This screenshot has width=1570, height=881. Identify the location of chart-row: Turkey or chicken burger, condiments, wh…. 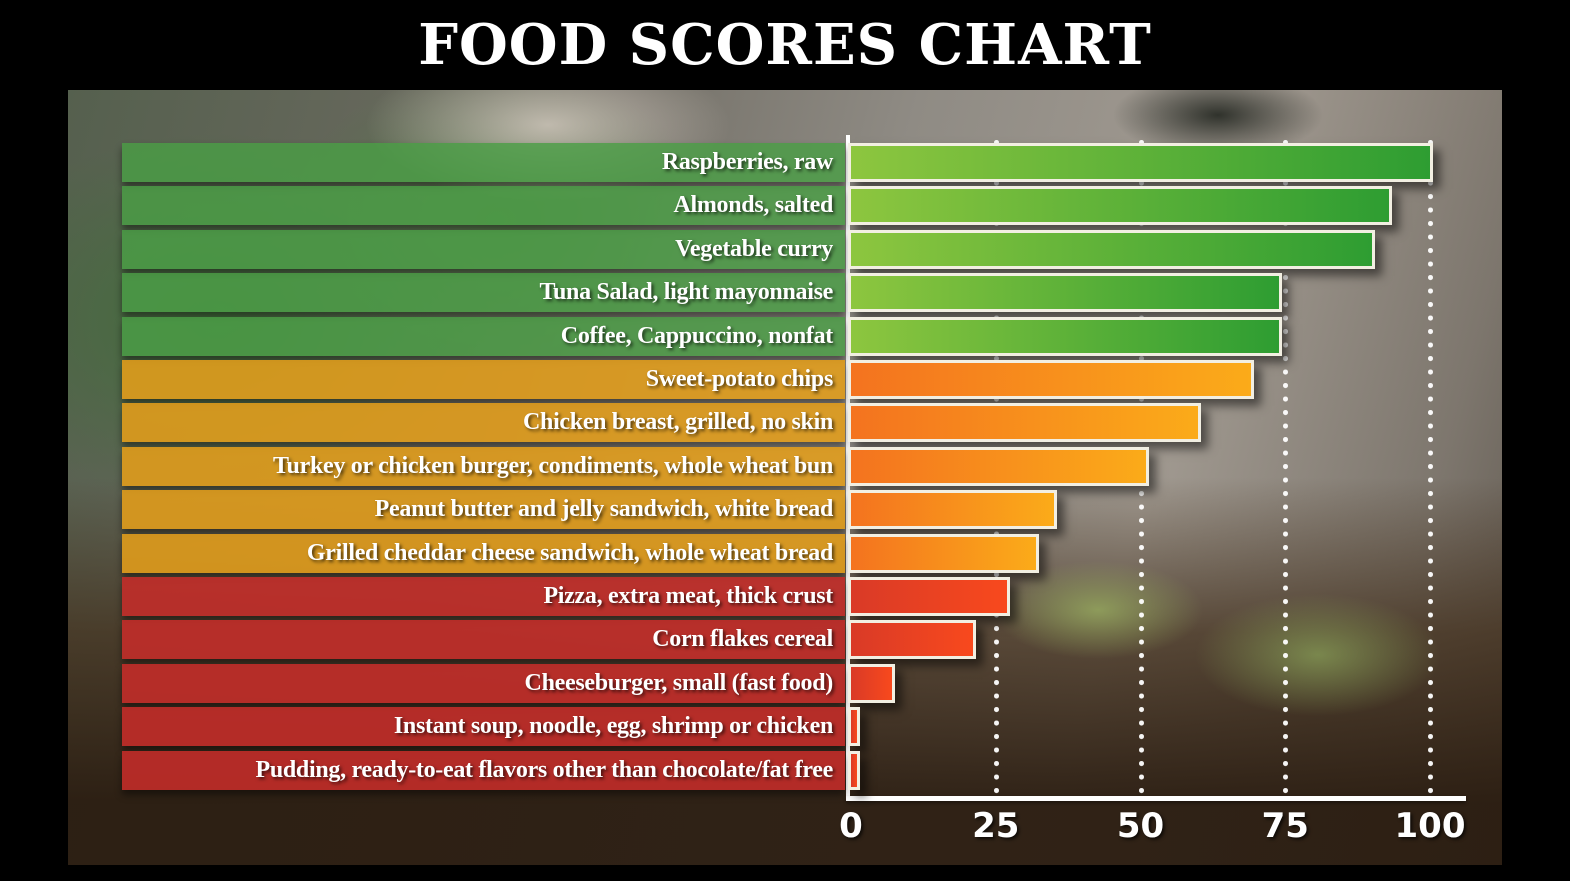
(785, 466).